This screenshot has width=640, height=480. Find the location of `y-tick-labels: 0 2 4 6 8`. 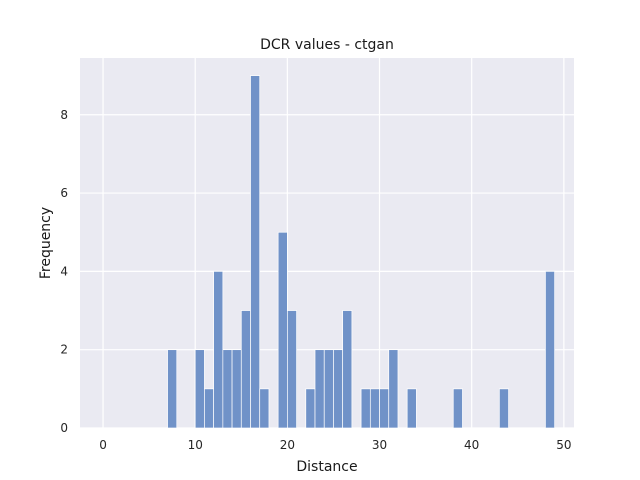

y-tick-labels: 0 2 4 6 8 is located at coordinates (64, 271).